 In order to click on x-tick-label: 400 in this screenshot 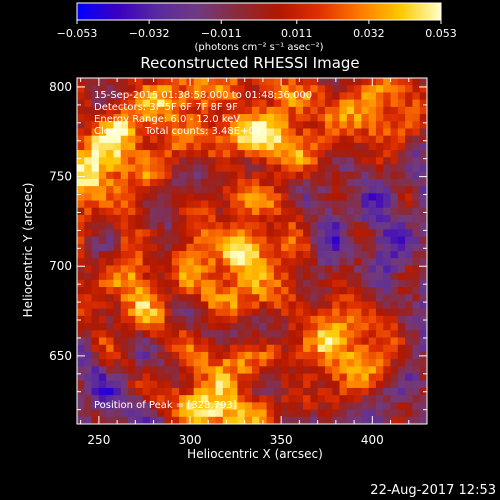, I will do `click(372, 440)`.